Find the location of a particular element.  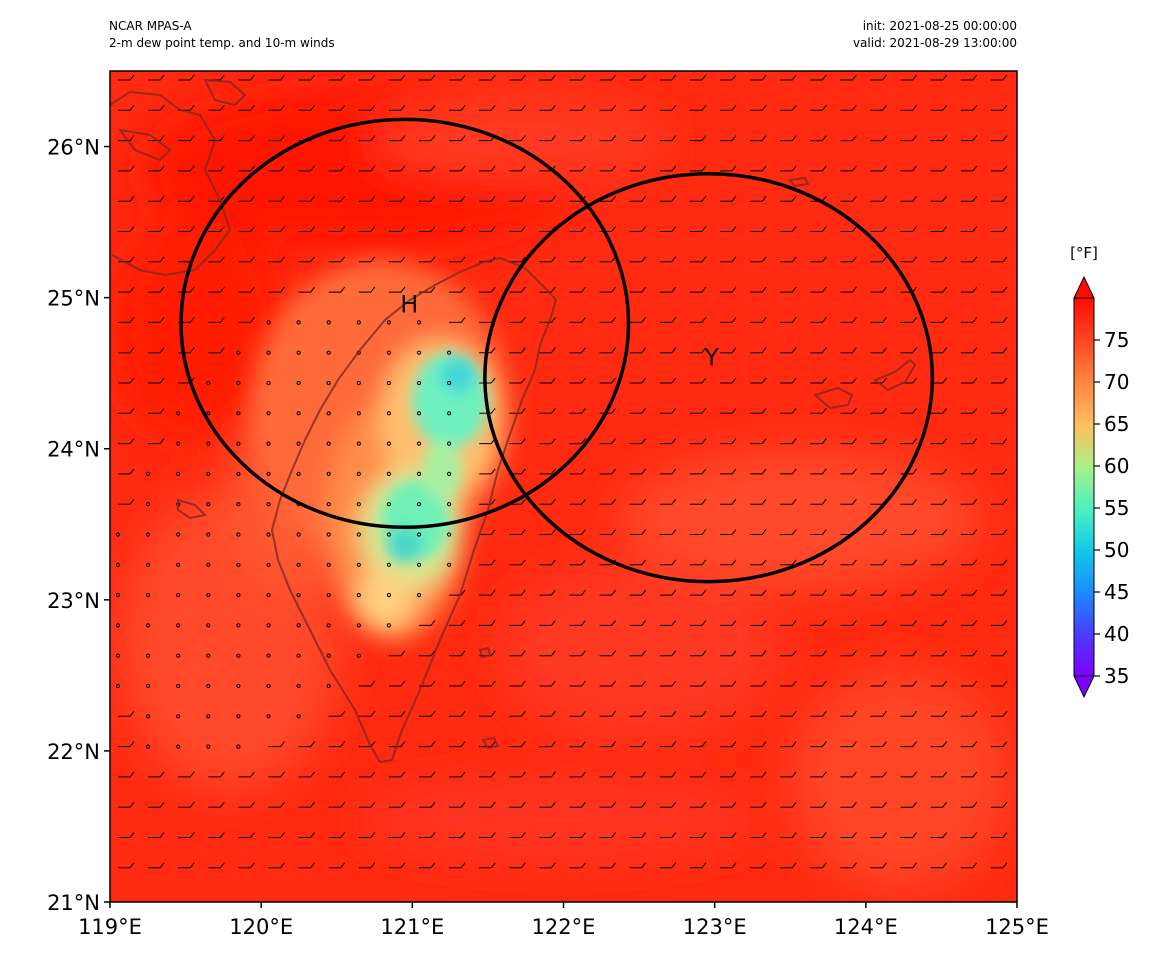

colorbar-gradient is located at coordinates (1084, 487).